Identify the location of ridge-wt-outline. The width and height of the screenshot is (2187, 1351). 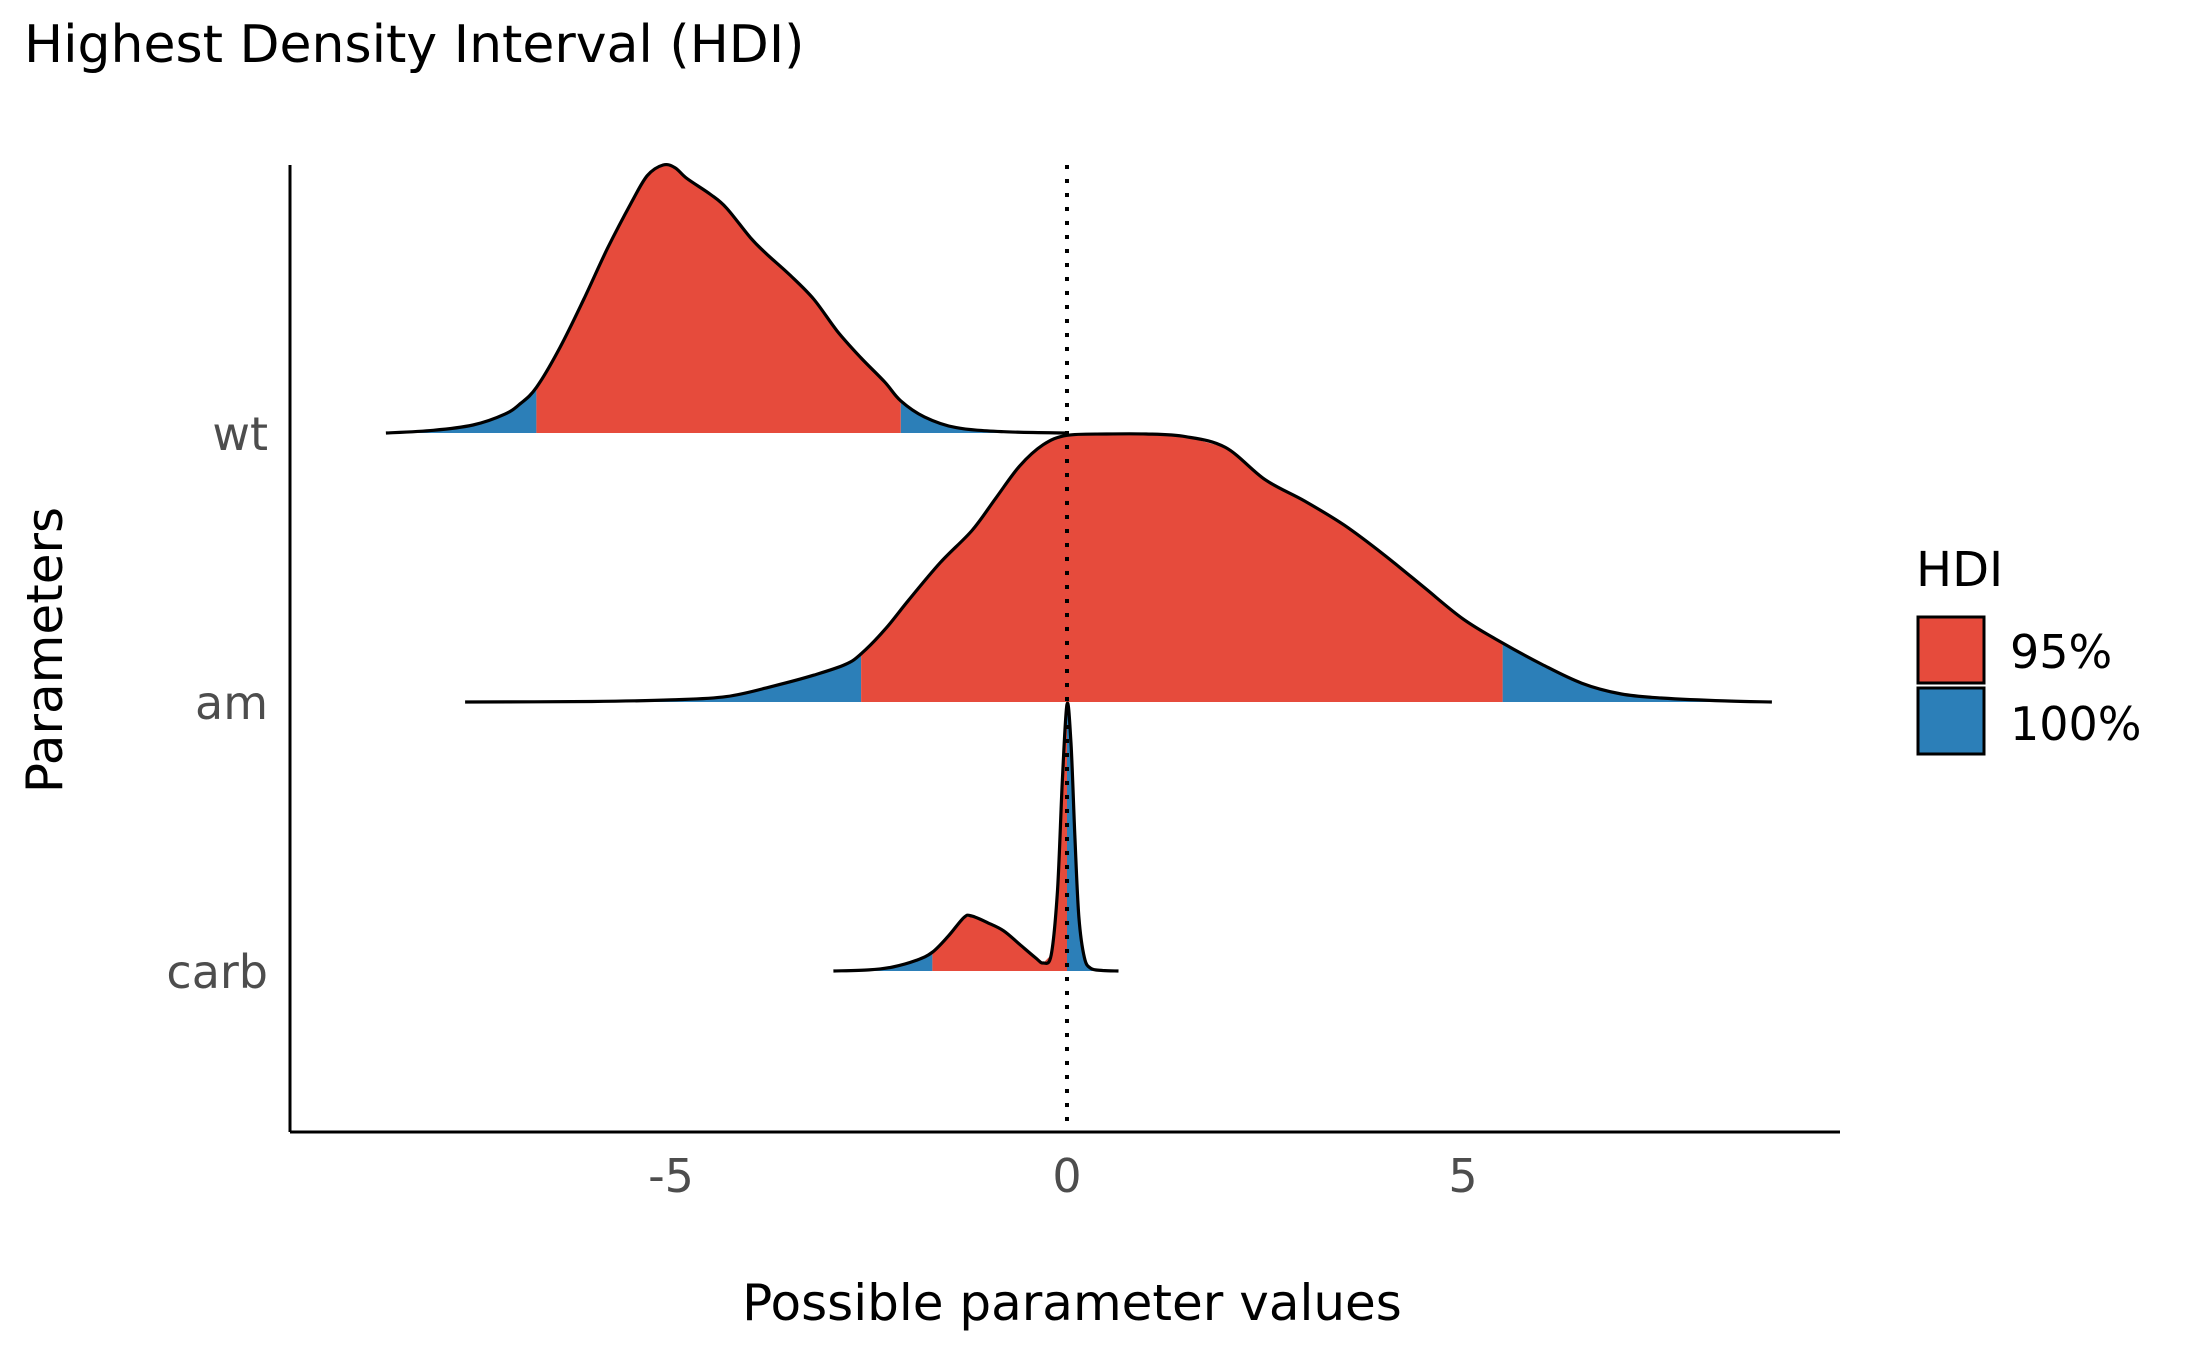
(726, 298).